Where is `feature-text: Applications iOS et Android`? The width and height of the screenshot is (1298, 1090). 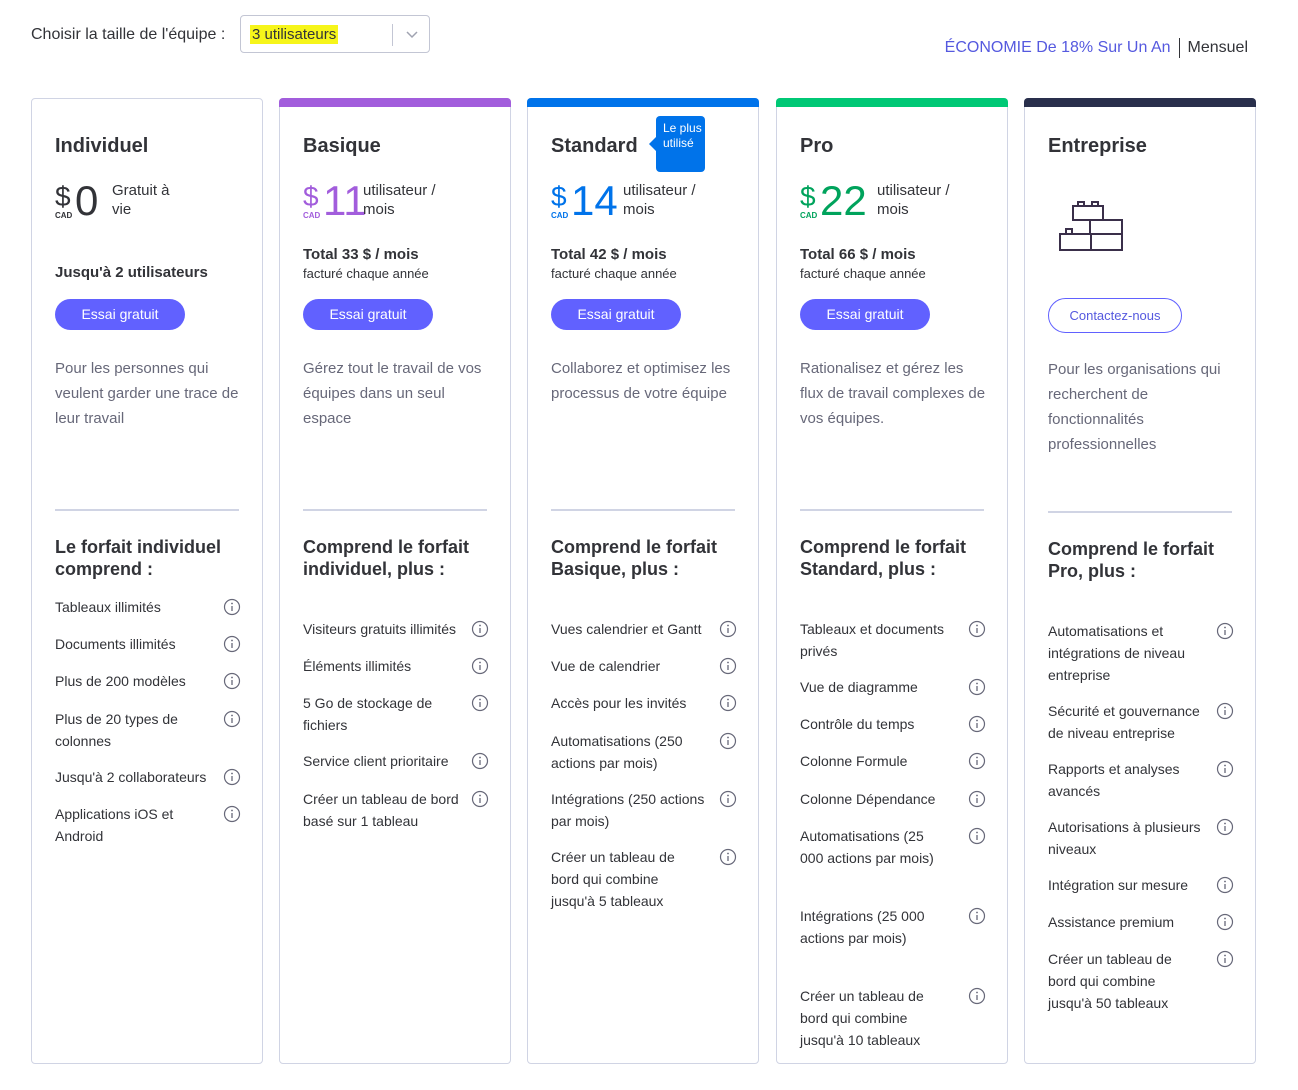 feature-text: Applications iOS et Android is located at coordinates (114, 825).